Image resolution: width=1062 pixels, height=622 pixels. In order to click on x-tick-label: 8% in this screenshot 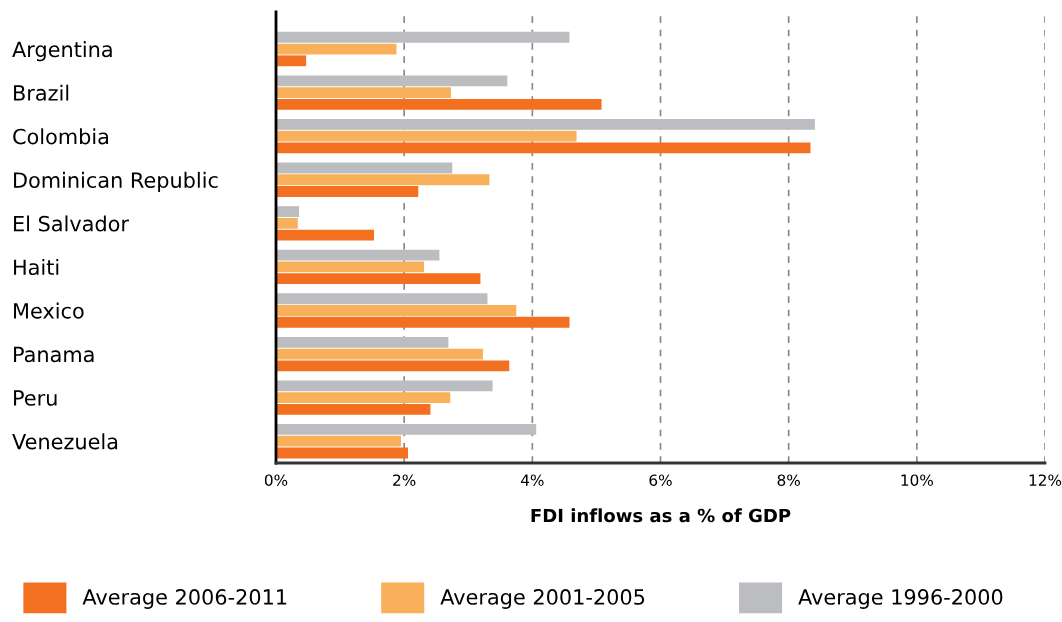, I will do `click(788, 480)`.